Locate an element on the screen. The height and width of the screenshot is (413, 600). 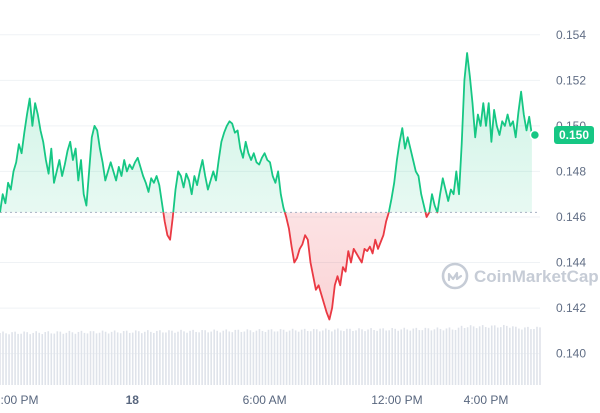
current-price: 0.150 is located at coordinates (561, 135).